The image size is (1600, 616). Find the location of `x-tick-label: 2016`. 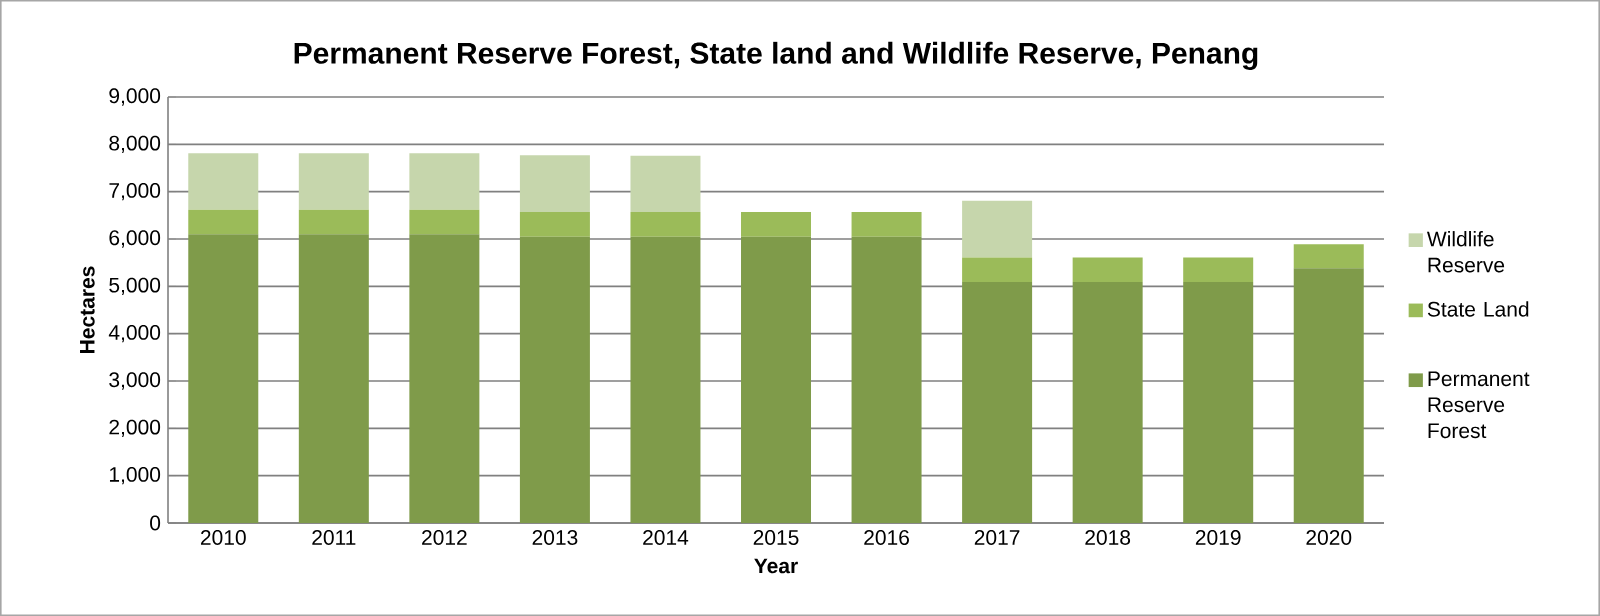

x-tick-label: 2016 is located at coordinates (886, 537).